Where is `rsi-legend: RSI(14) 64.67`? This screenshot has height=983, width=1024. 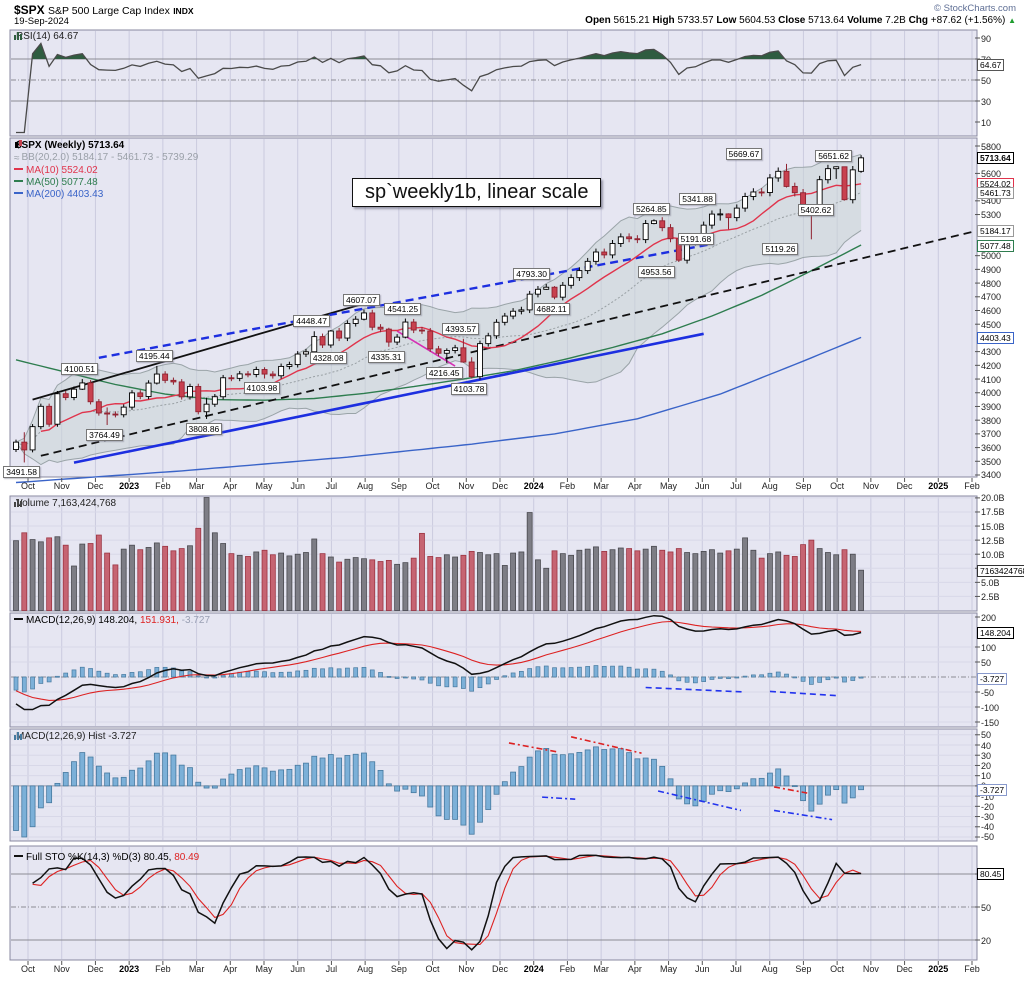
rsi-legend: RSI(14) 64.67 is located at coordinates (46, 36).